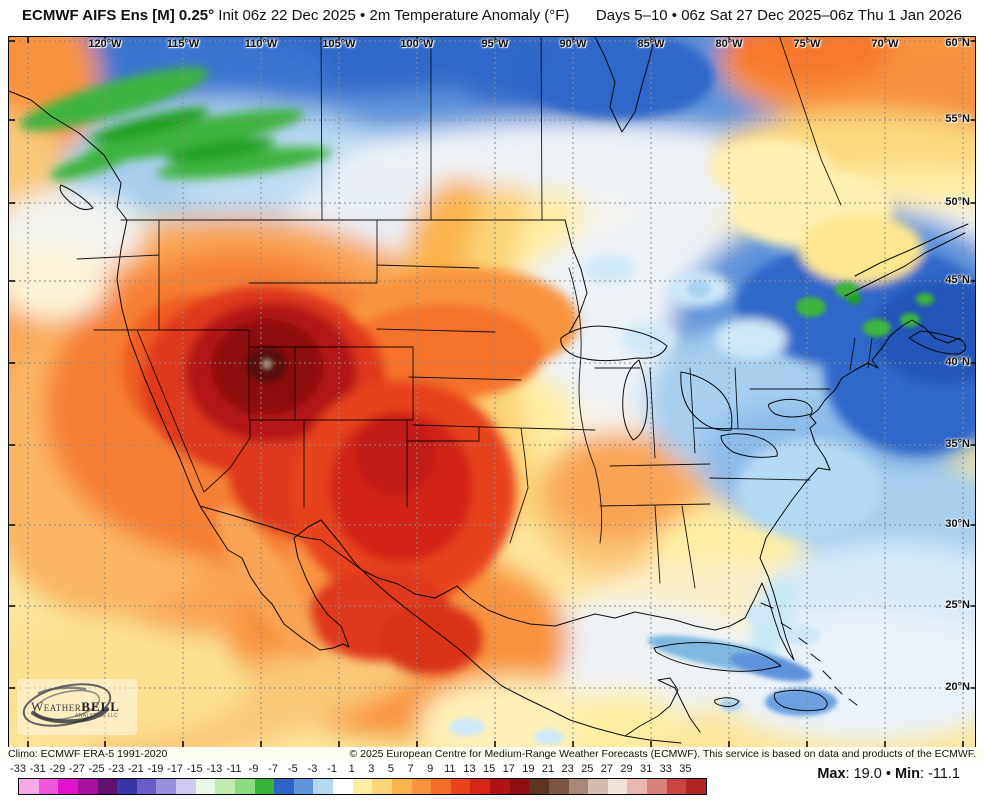 This screenshot has height=808, width=984. Describe the element at coordinates (495, 44) in the screenshot. I see `lon-label: 95°W` at that location.